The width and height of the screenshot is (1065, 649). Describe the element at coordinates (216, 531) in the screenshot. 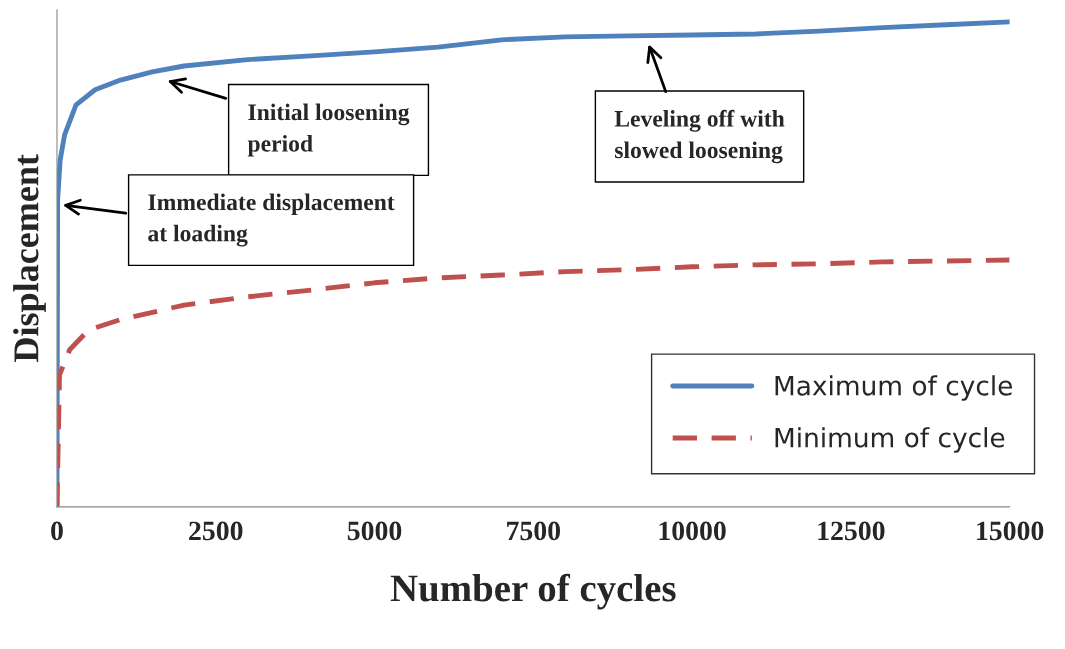

I see `x-tick-label: 2500` at that location.